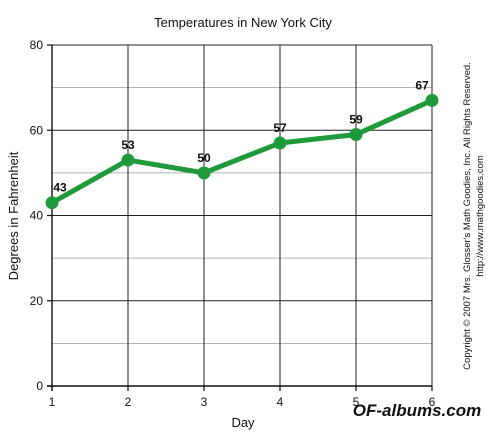  Describe the element at coordinates (37, 301) in the screenshot. I see `y-tick-label: 20` at that location.